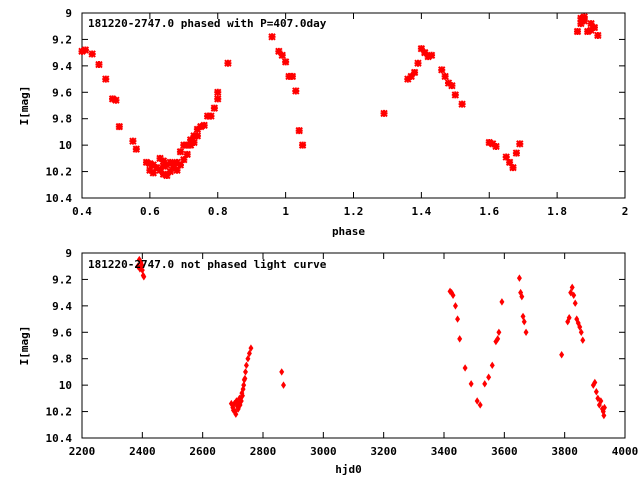 The image size is (640, 480). What do you see at coordinates (62, 359) in the screenshot?
I see `y-tick-label: 9.8` at bounding box center [62, 359].